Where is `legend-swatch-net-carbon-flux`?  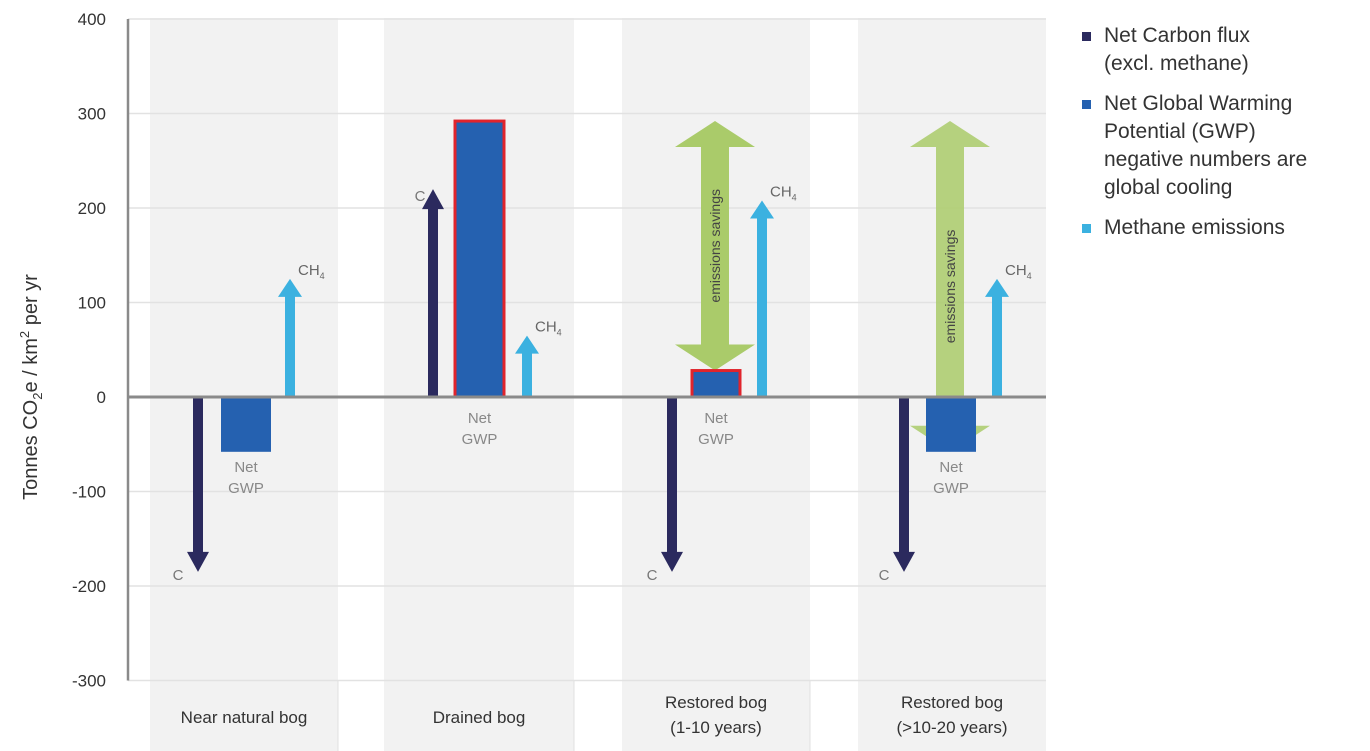 legend-swatch-net-carbon-flux is located at coordinates (1086, 36).